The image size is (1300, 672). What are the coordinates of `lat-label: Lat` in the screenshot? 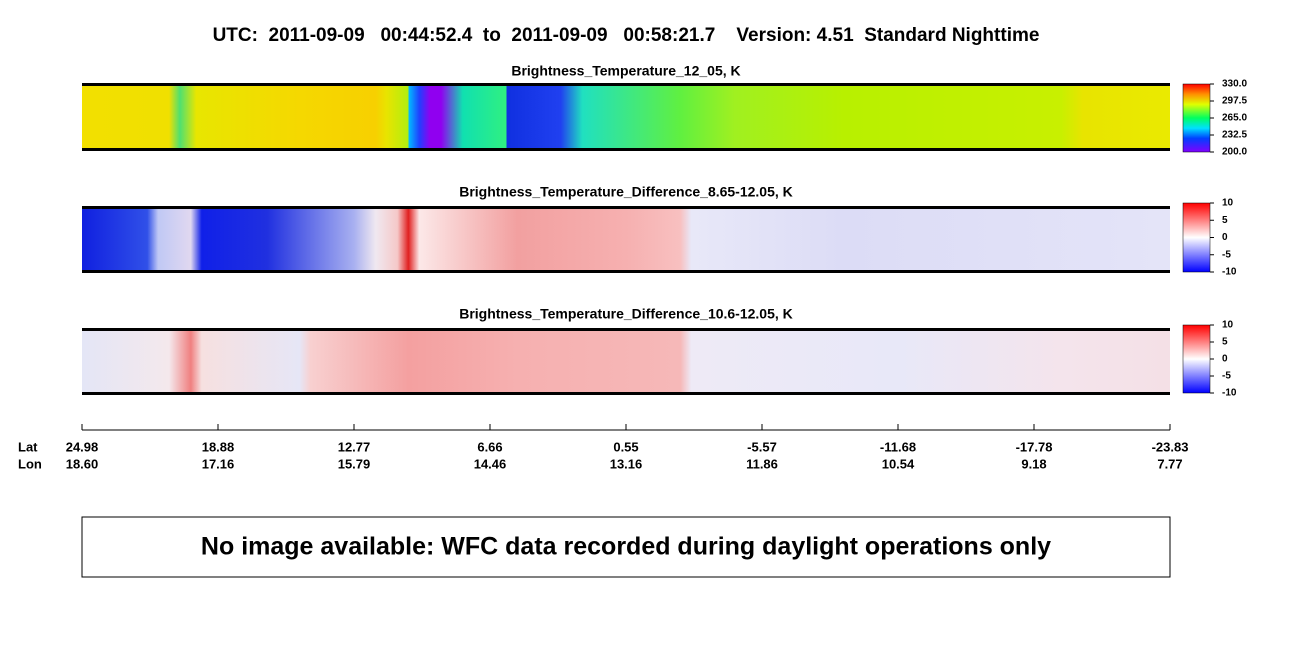 It's located at (28, 446).